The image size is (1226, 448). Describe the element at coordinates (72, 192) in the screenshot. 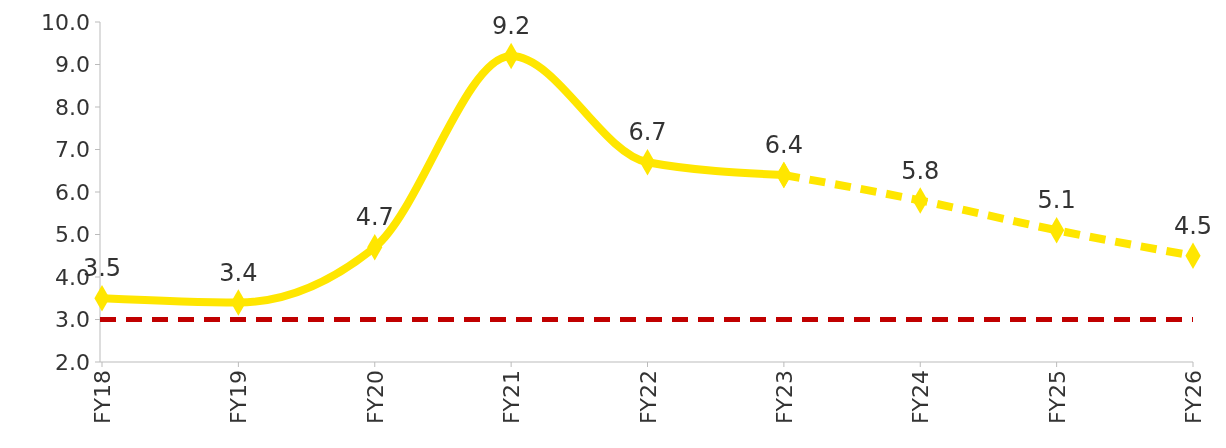

I see `y-tick-label: 6.0` at that location.